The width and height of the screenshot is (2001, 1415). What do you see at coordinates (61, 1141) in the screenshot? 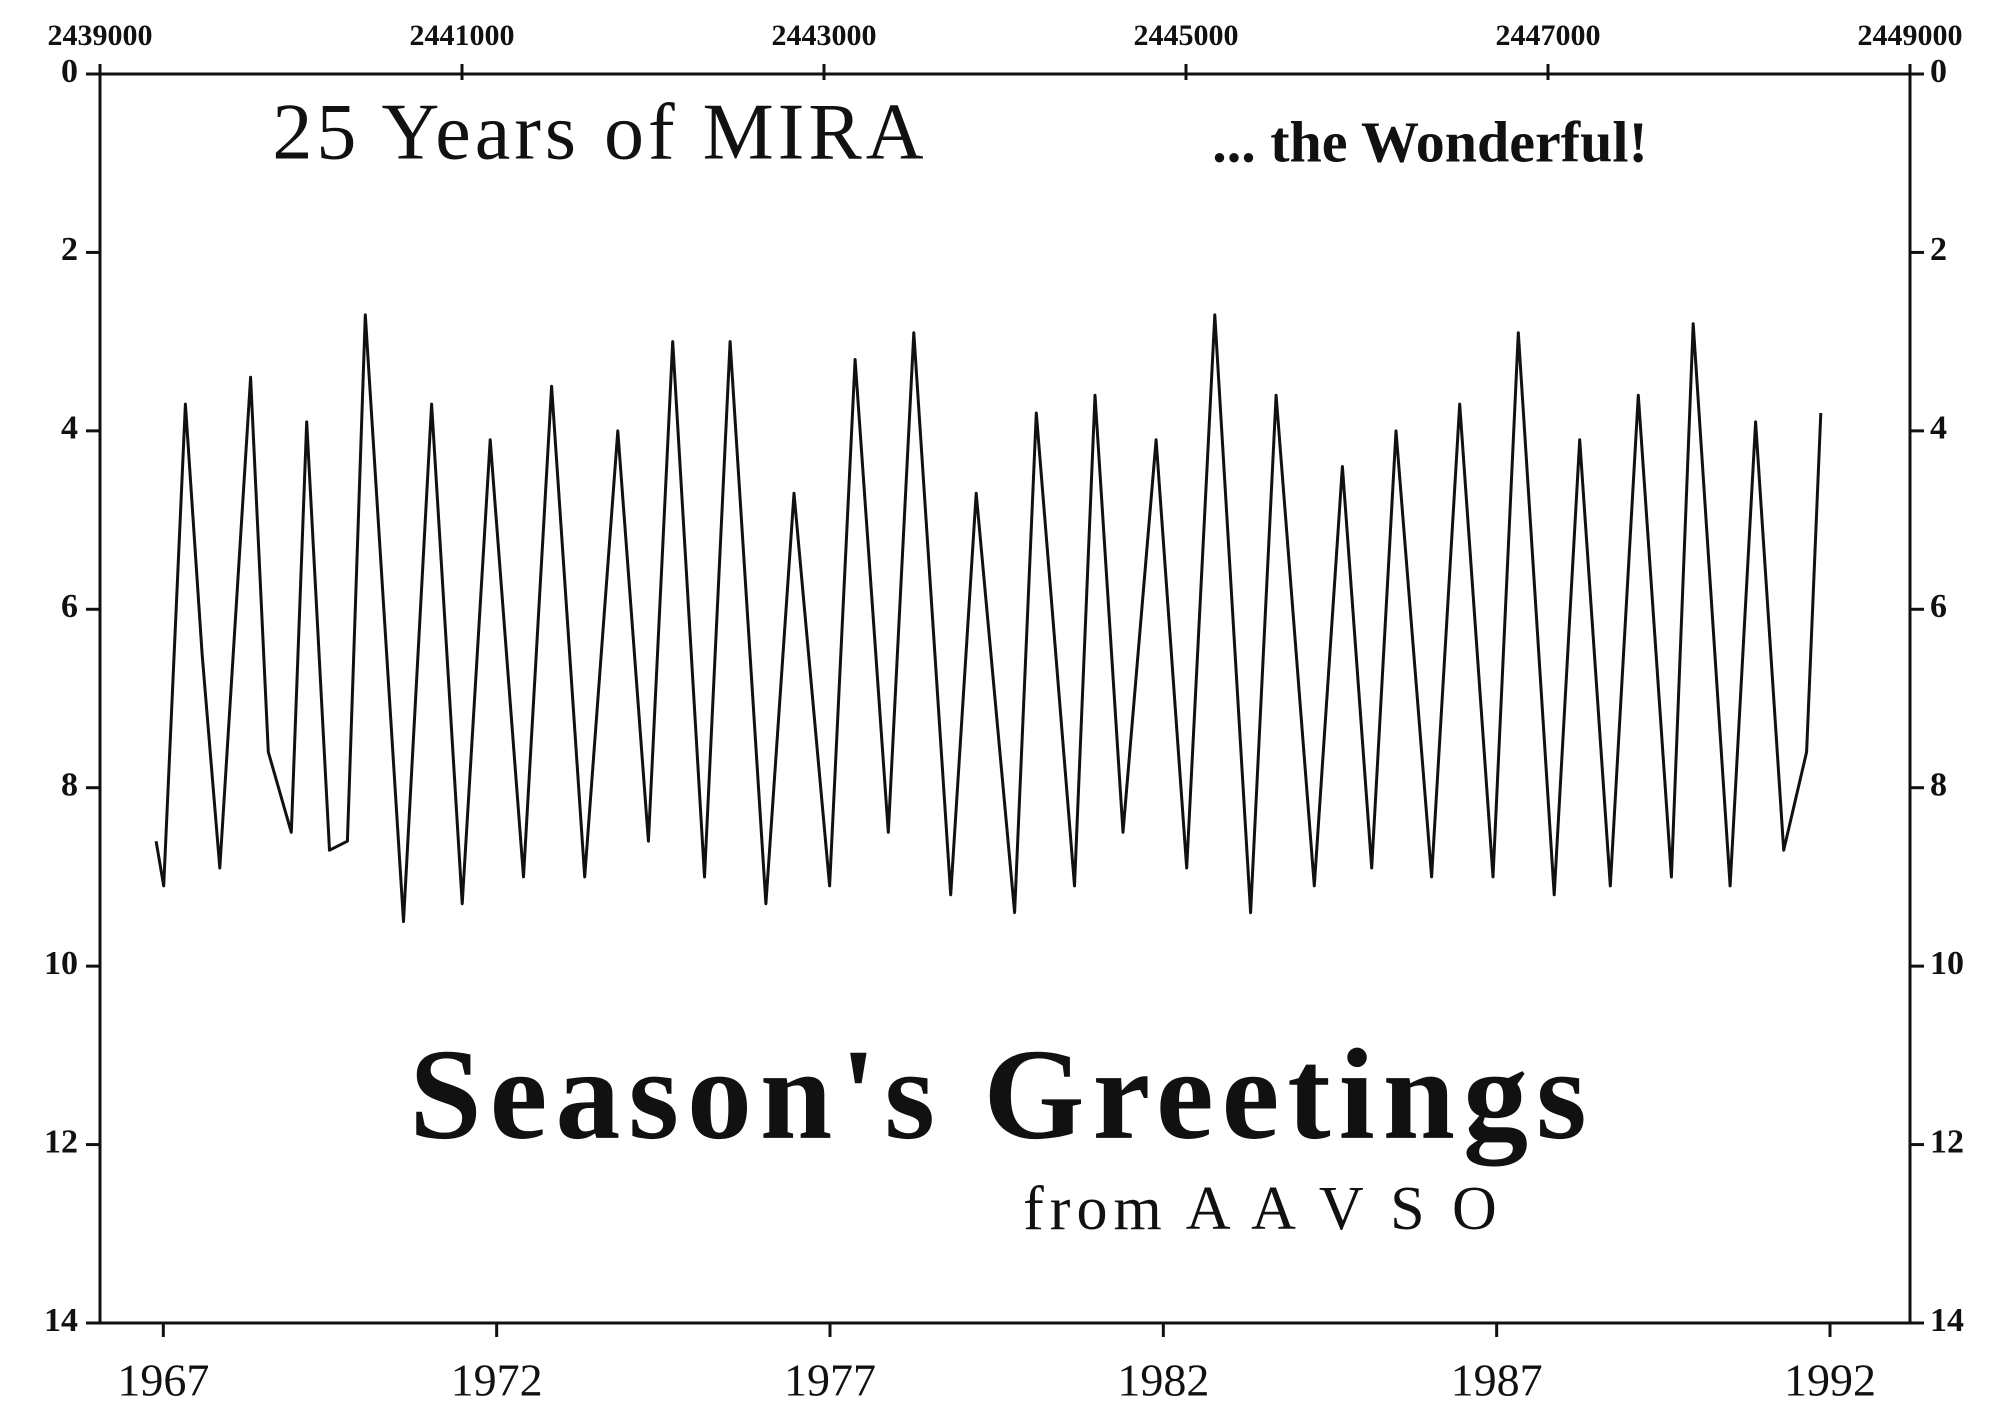
I see `y-left-tick-label: 12` at bounding box center [61, 1141].